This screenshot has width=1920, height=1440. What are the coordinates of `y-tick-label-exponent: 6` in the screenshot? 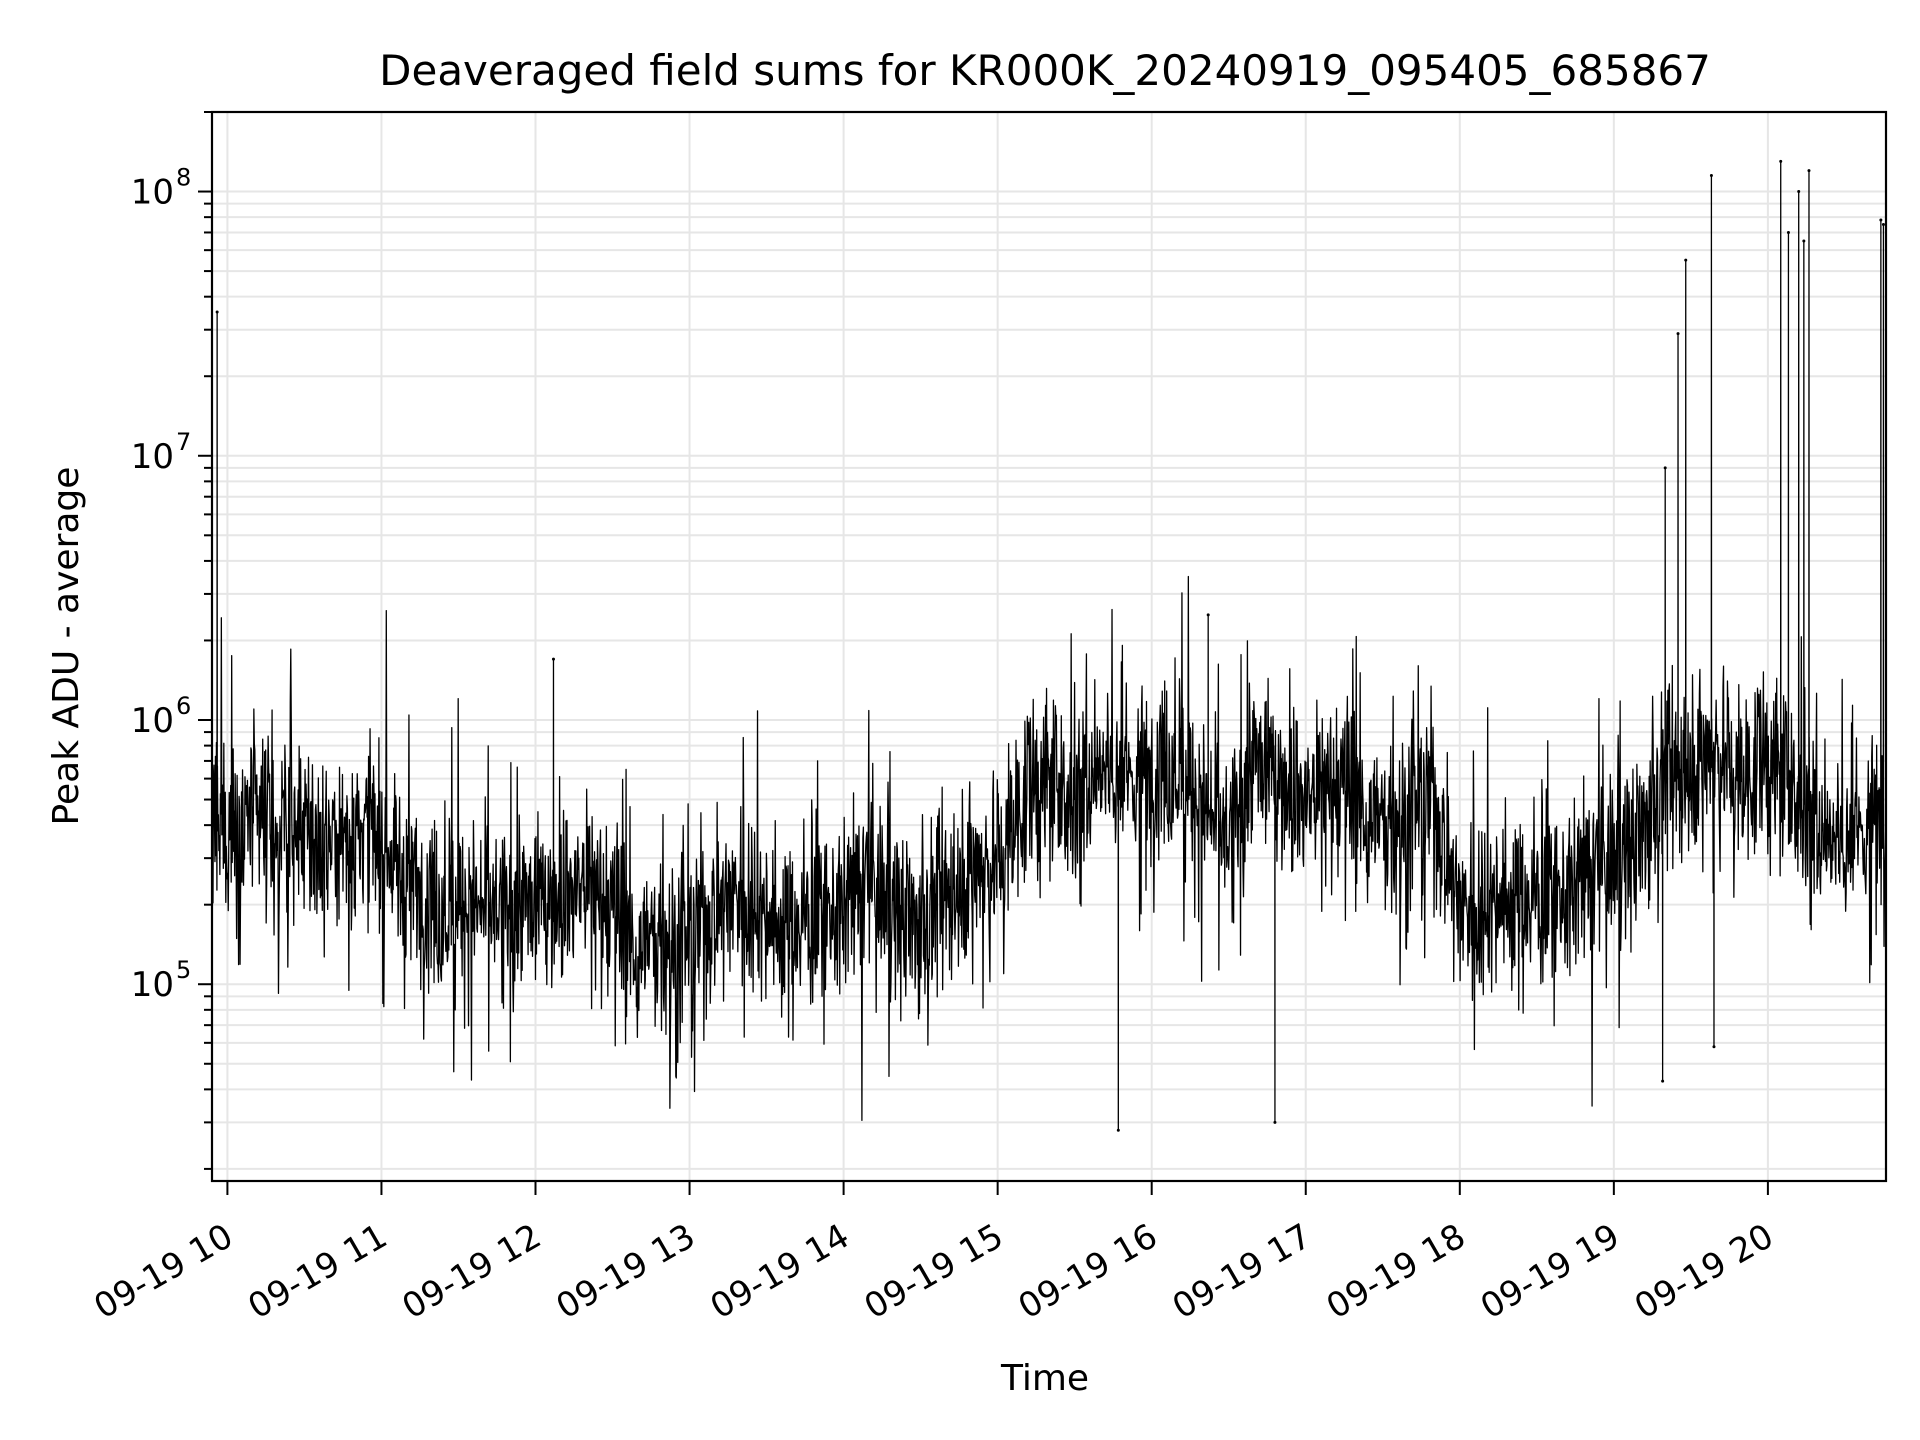 It's located at (183, 706).